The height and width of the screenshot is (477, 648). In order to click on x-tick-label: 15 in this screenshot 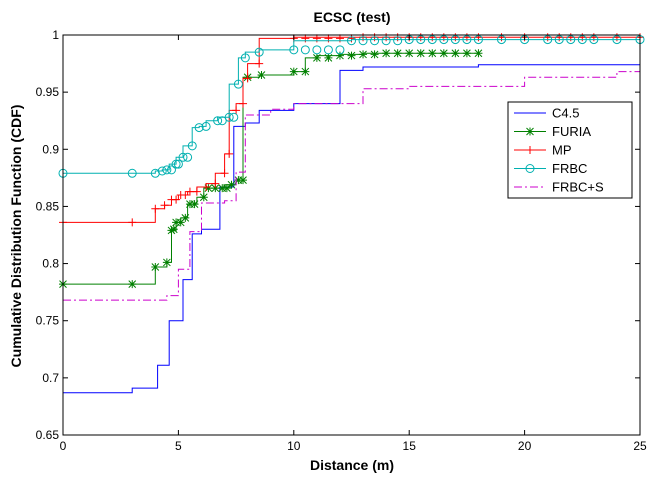, I will do `click(410, 446)`.